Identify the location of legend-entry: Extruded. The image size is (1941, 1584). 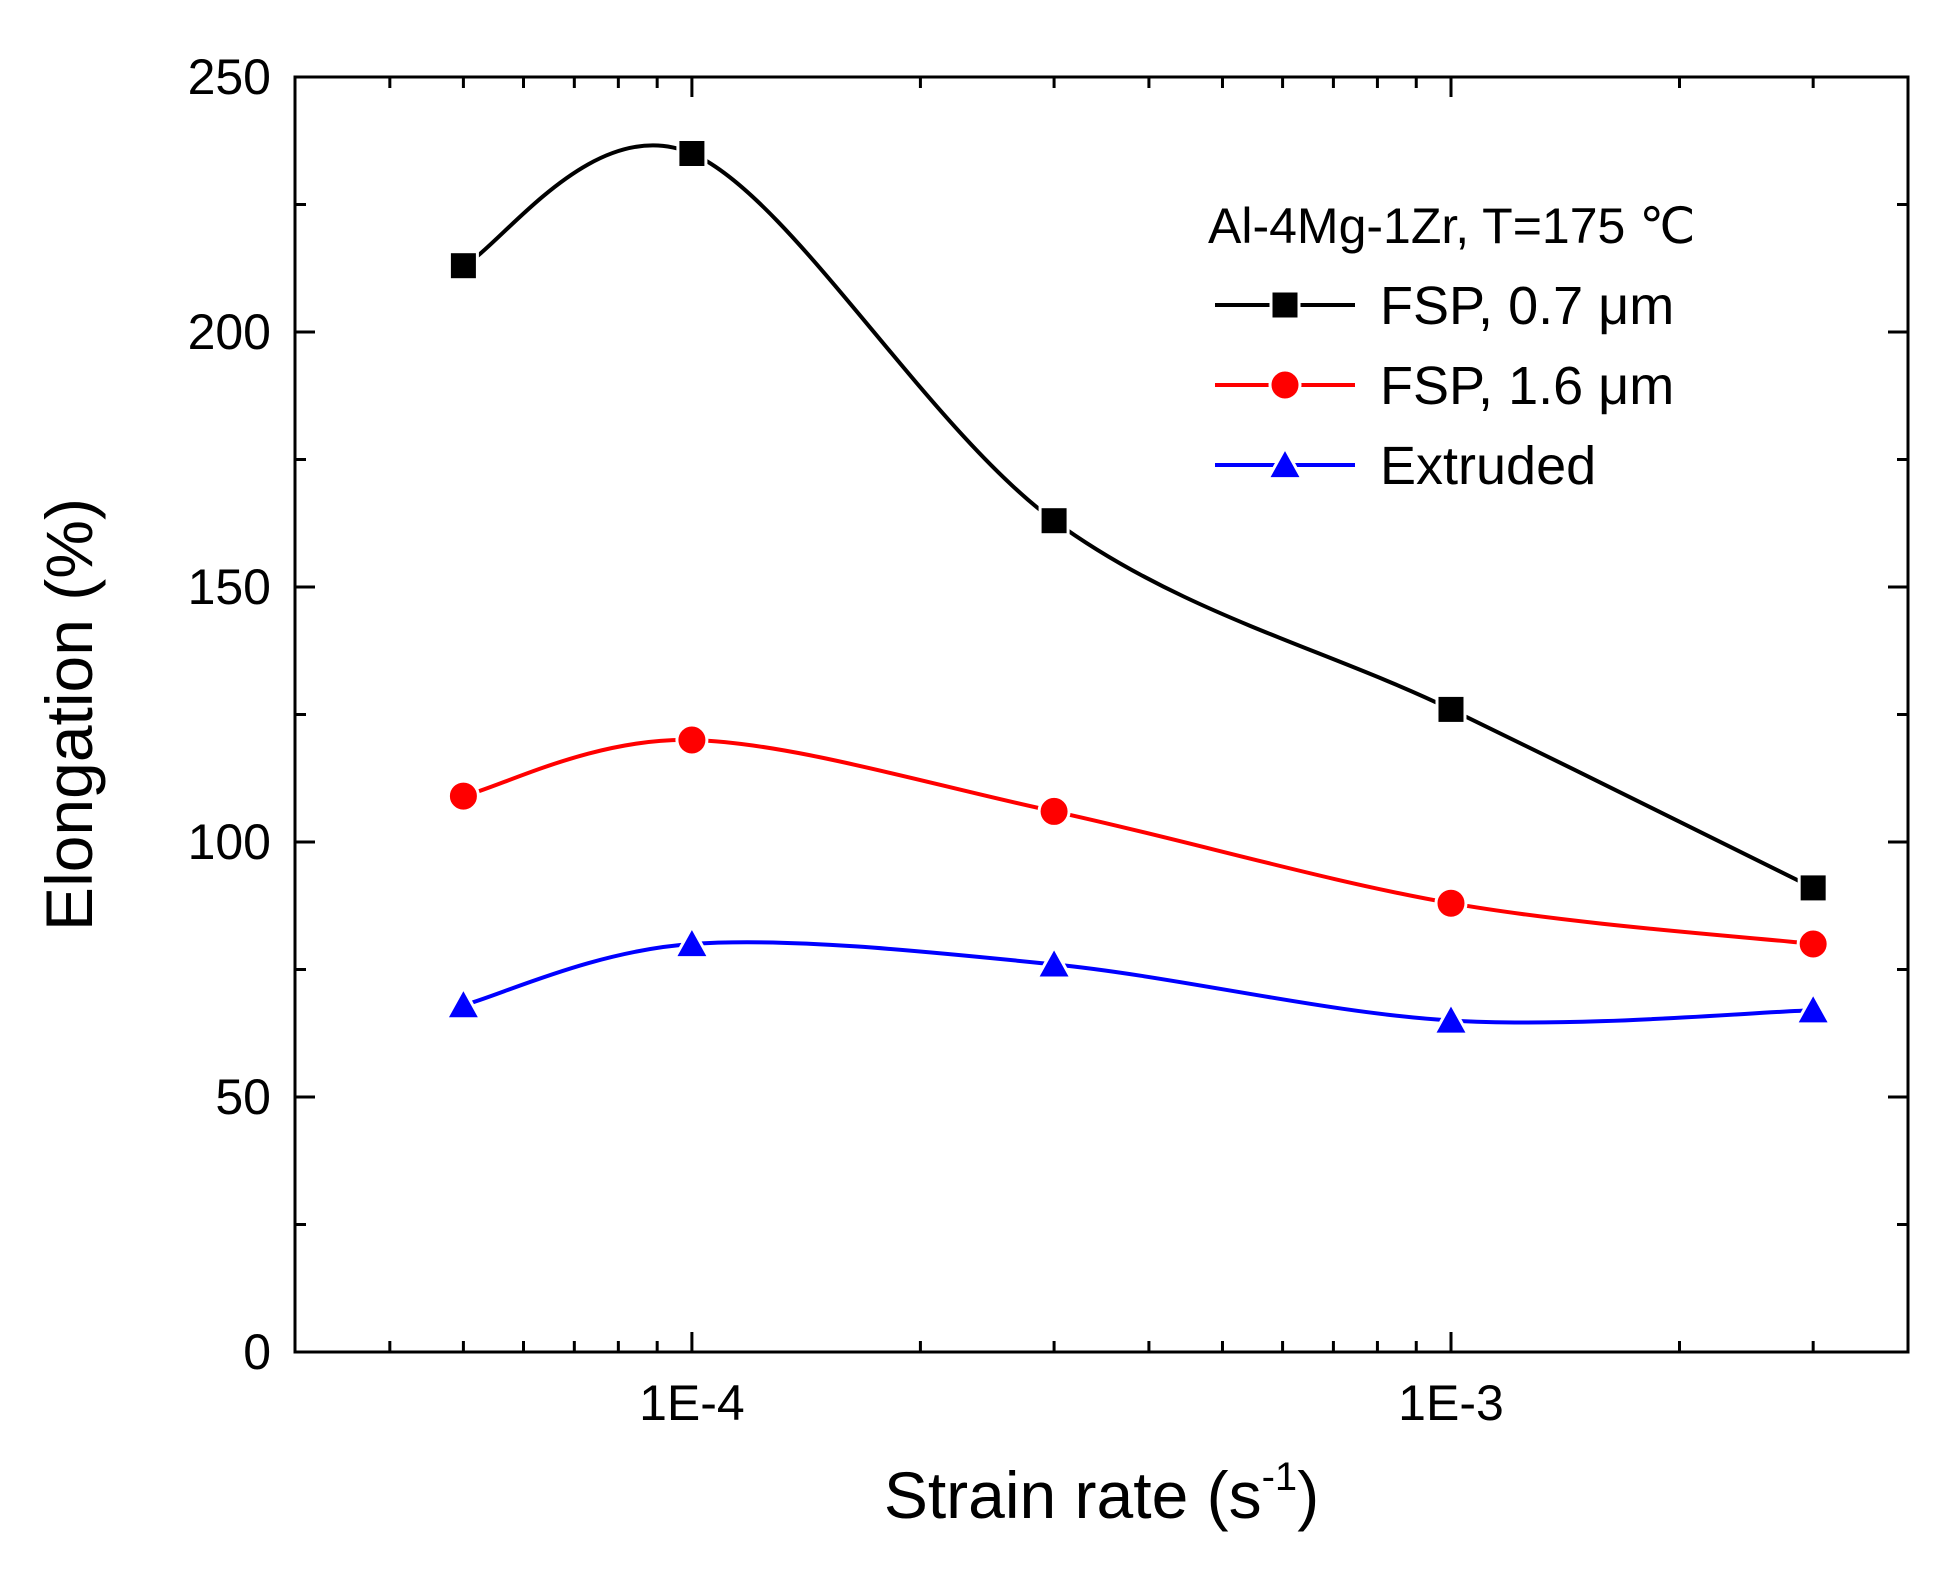
(1405, 466).